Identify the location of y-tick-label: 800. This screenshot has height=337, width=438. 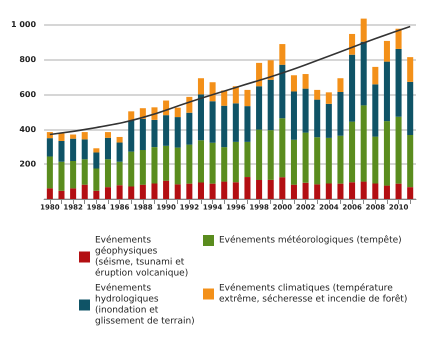
(27, 59).